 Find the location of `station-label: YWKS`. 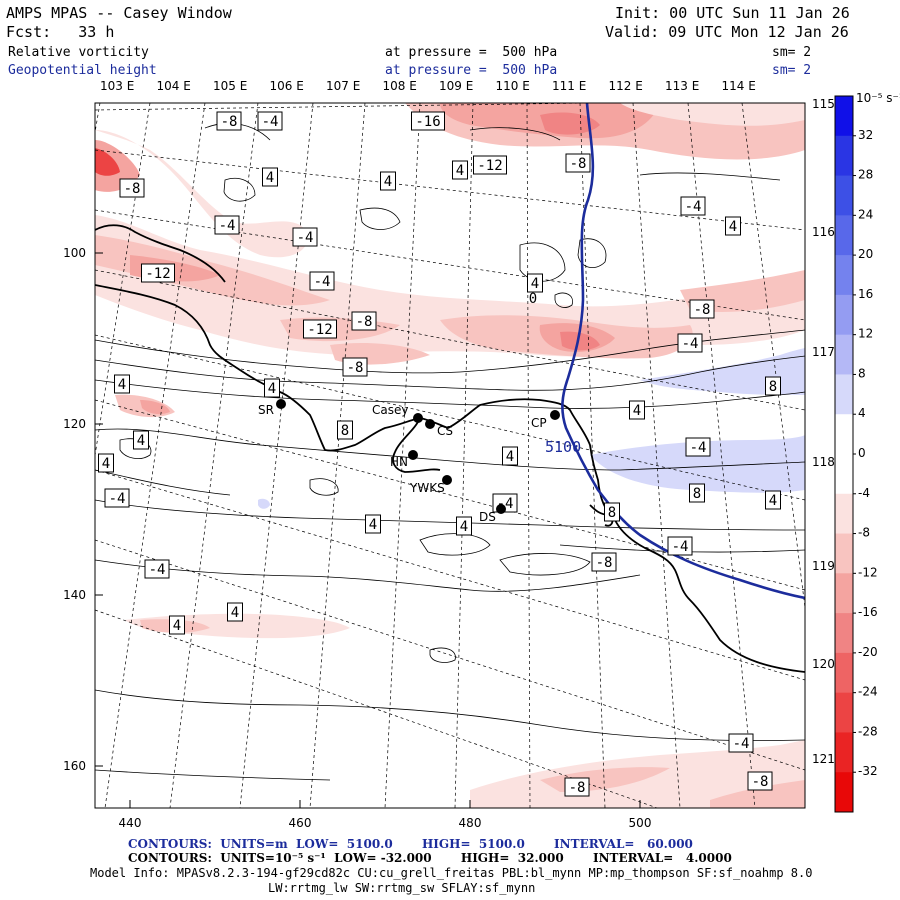

station-label: YWKS is located at coordinates (427, 488).